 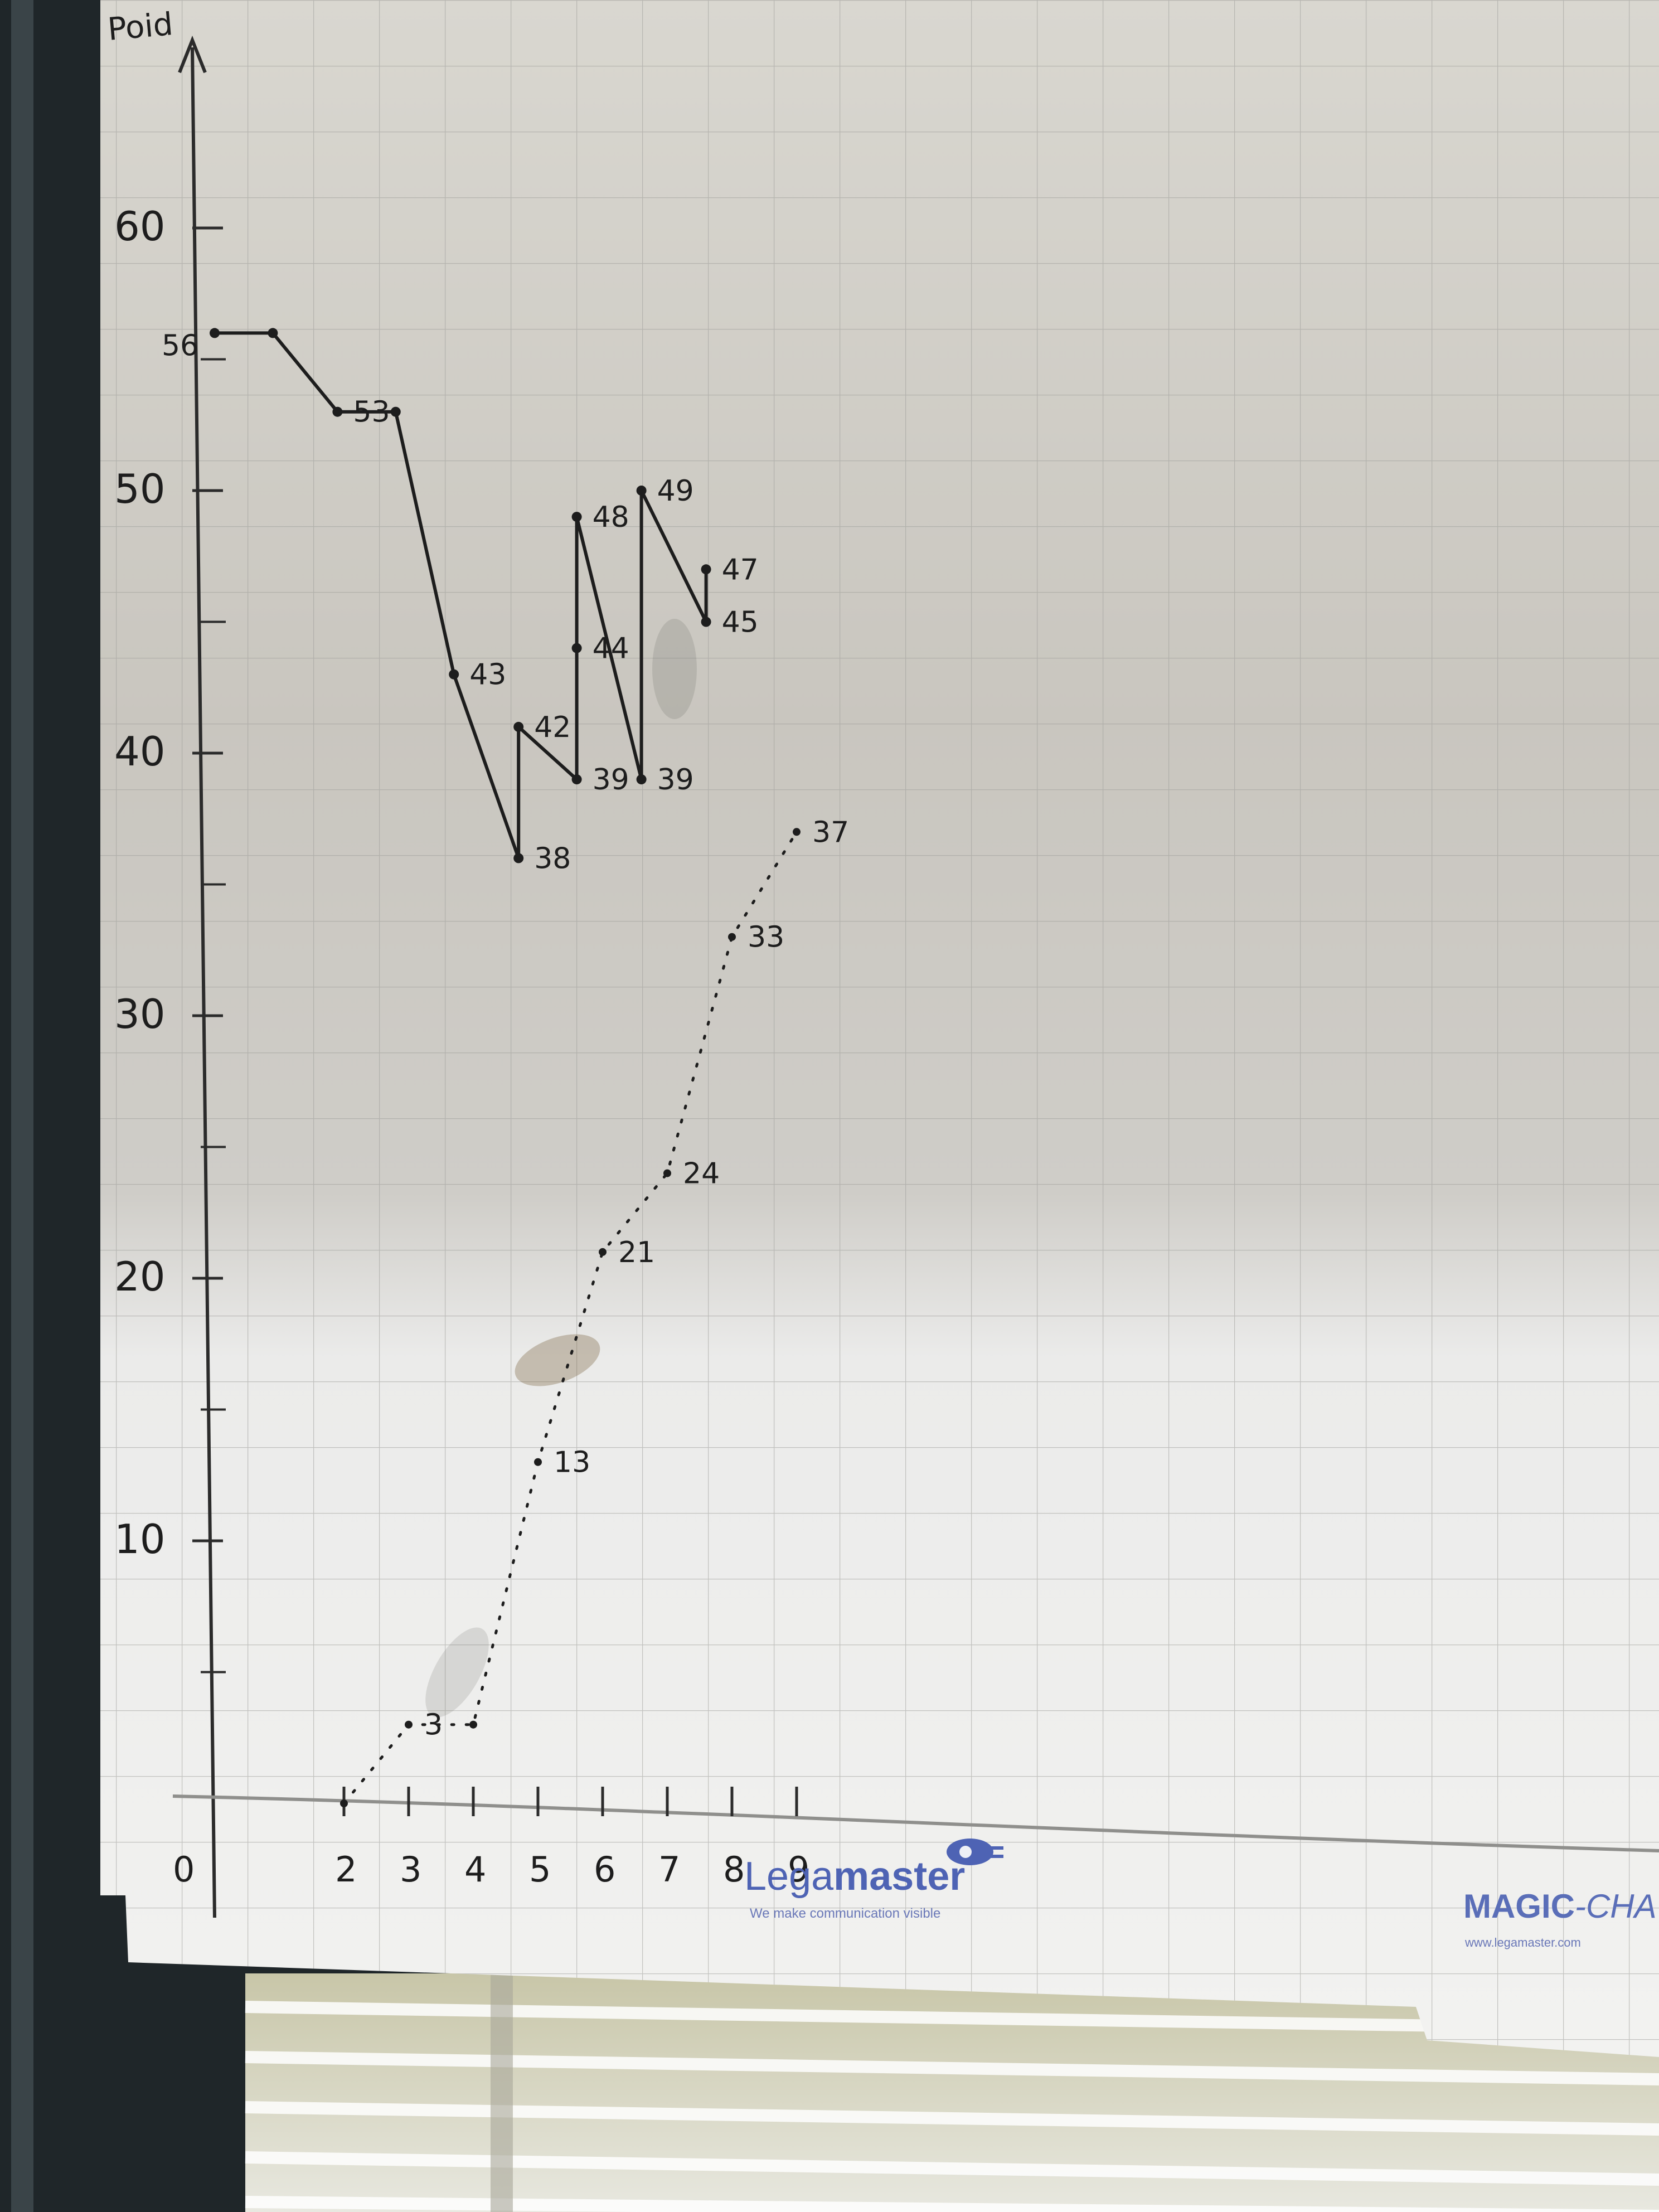 I want to click on data-label: 43, so click(x=487, y=675).